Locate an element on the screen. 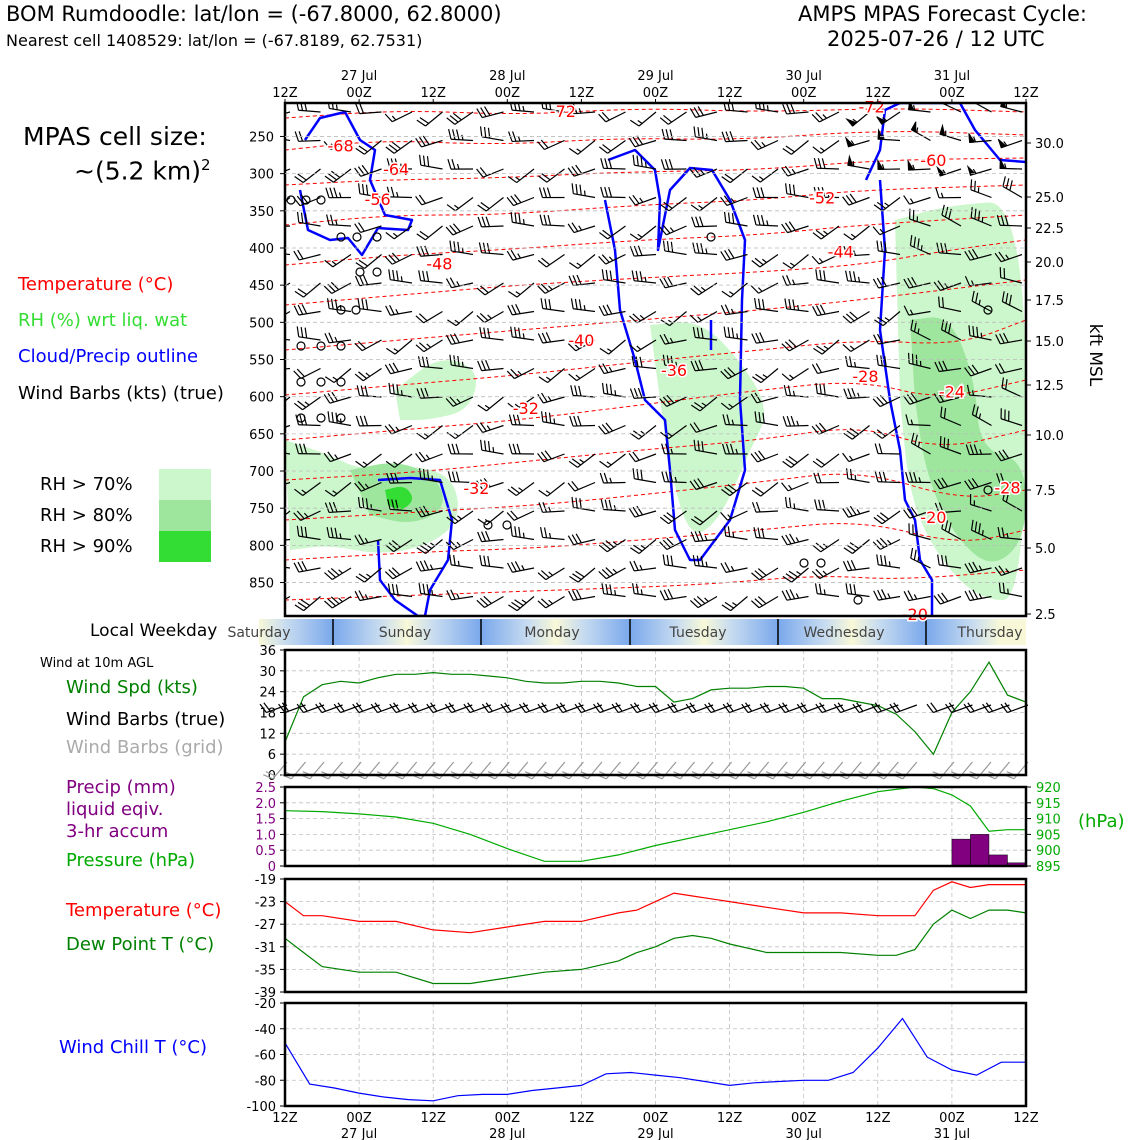 This screenshot has width=1140, height=1140. value-tick-label: 24 is located at coordinates (267, 693).